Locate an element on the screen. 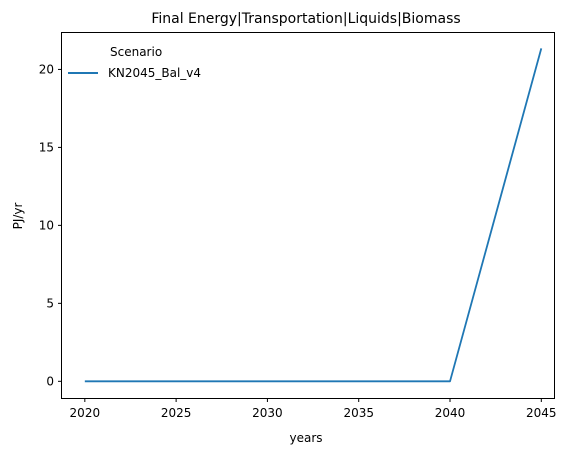  y-axis-label: PJ/yr is located at coordinates (18, 216).